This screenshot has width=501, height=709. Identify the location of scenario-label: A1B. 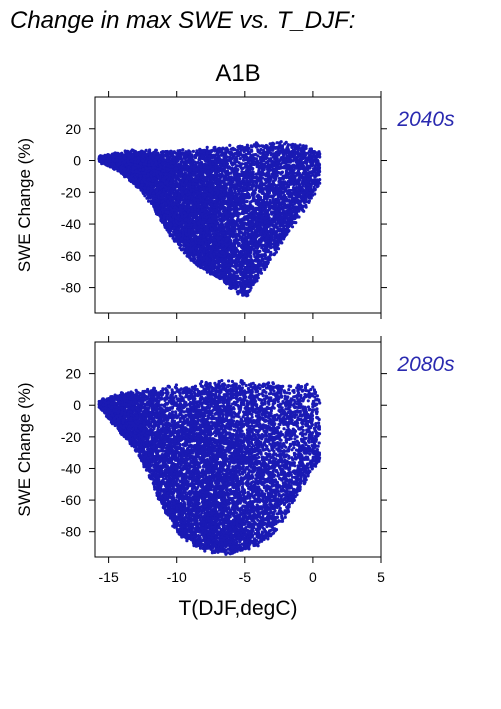
(237, 73).